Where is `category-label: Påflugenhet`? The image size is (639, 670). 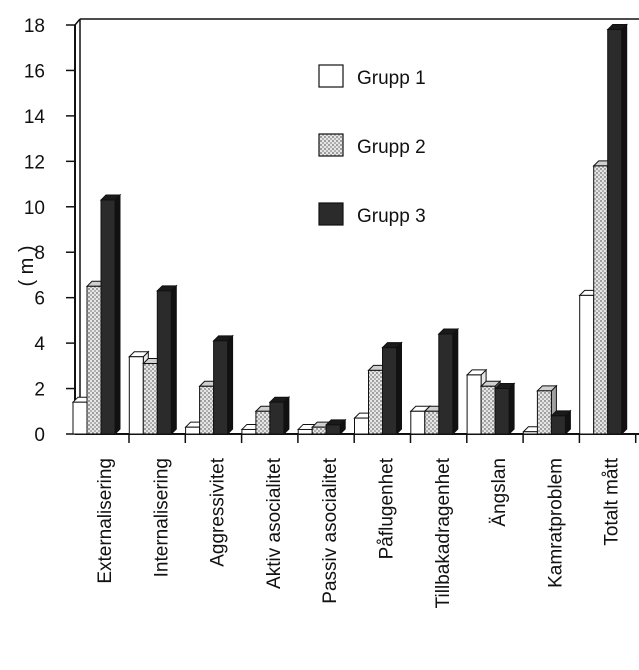 category-label: Påflugenhet is located at coordinates (387, 508).